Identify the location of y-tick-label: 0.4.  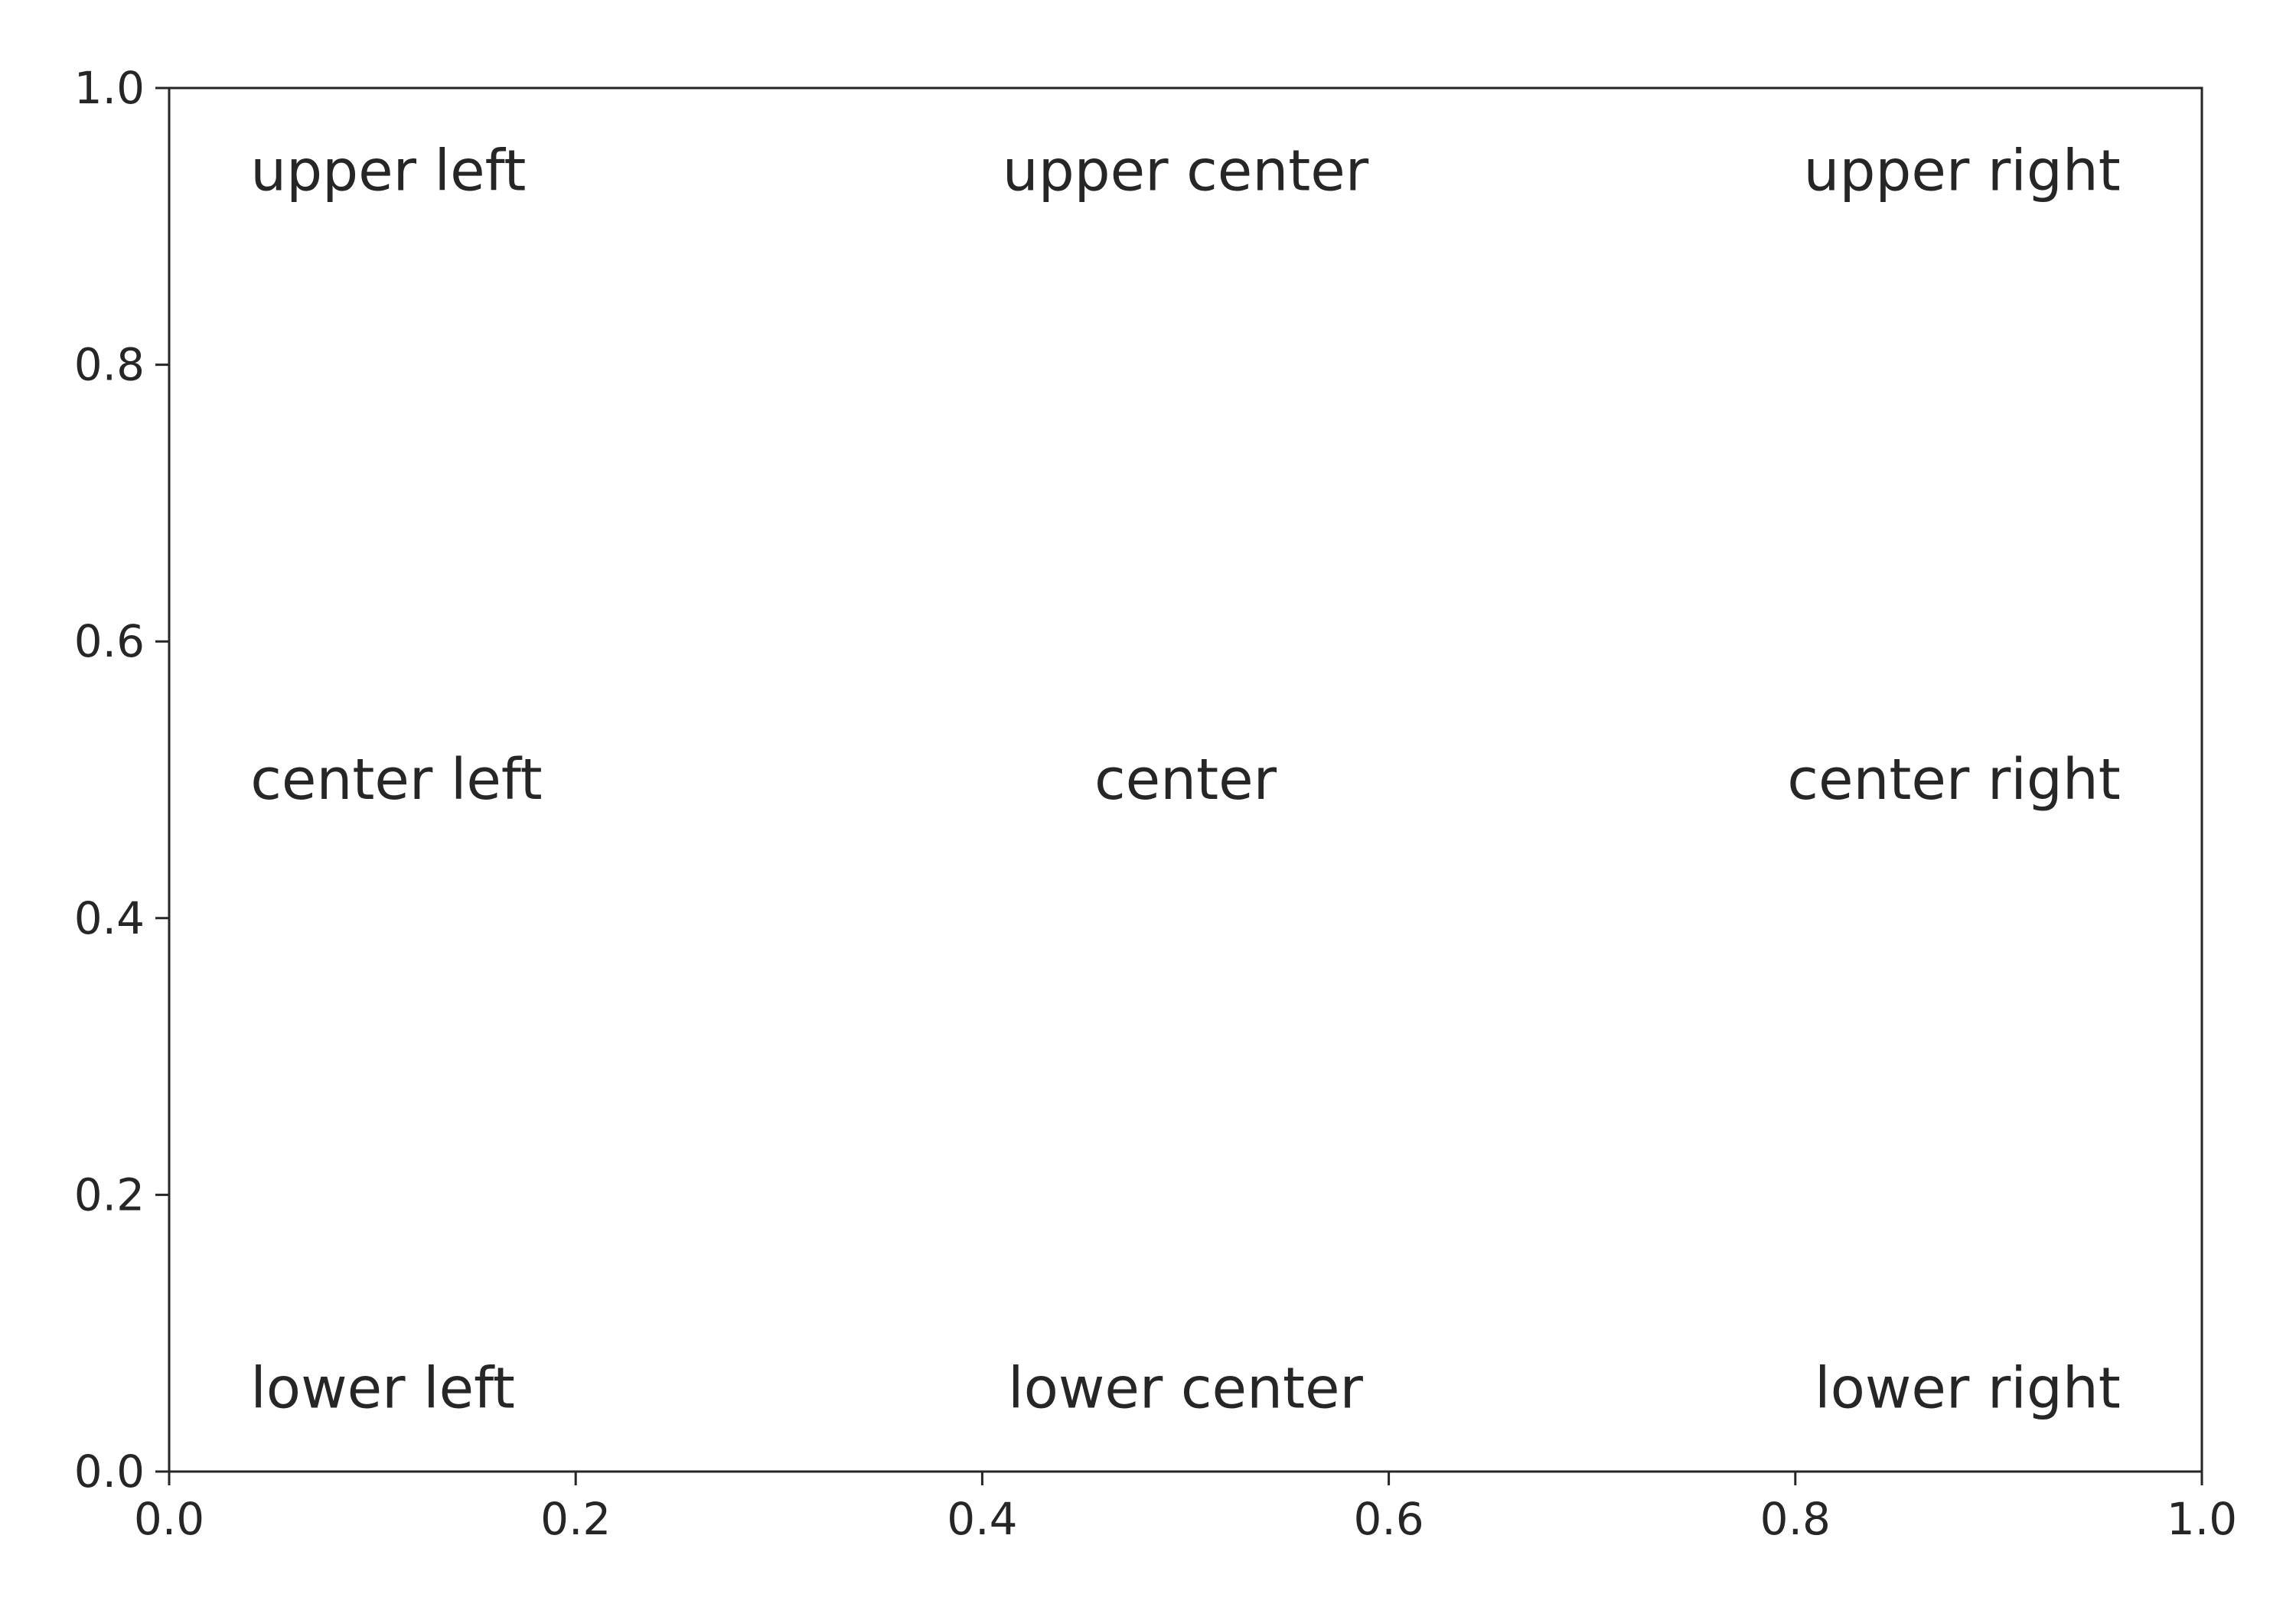
(109, 918).